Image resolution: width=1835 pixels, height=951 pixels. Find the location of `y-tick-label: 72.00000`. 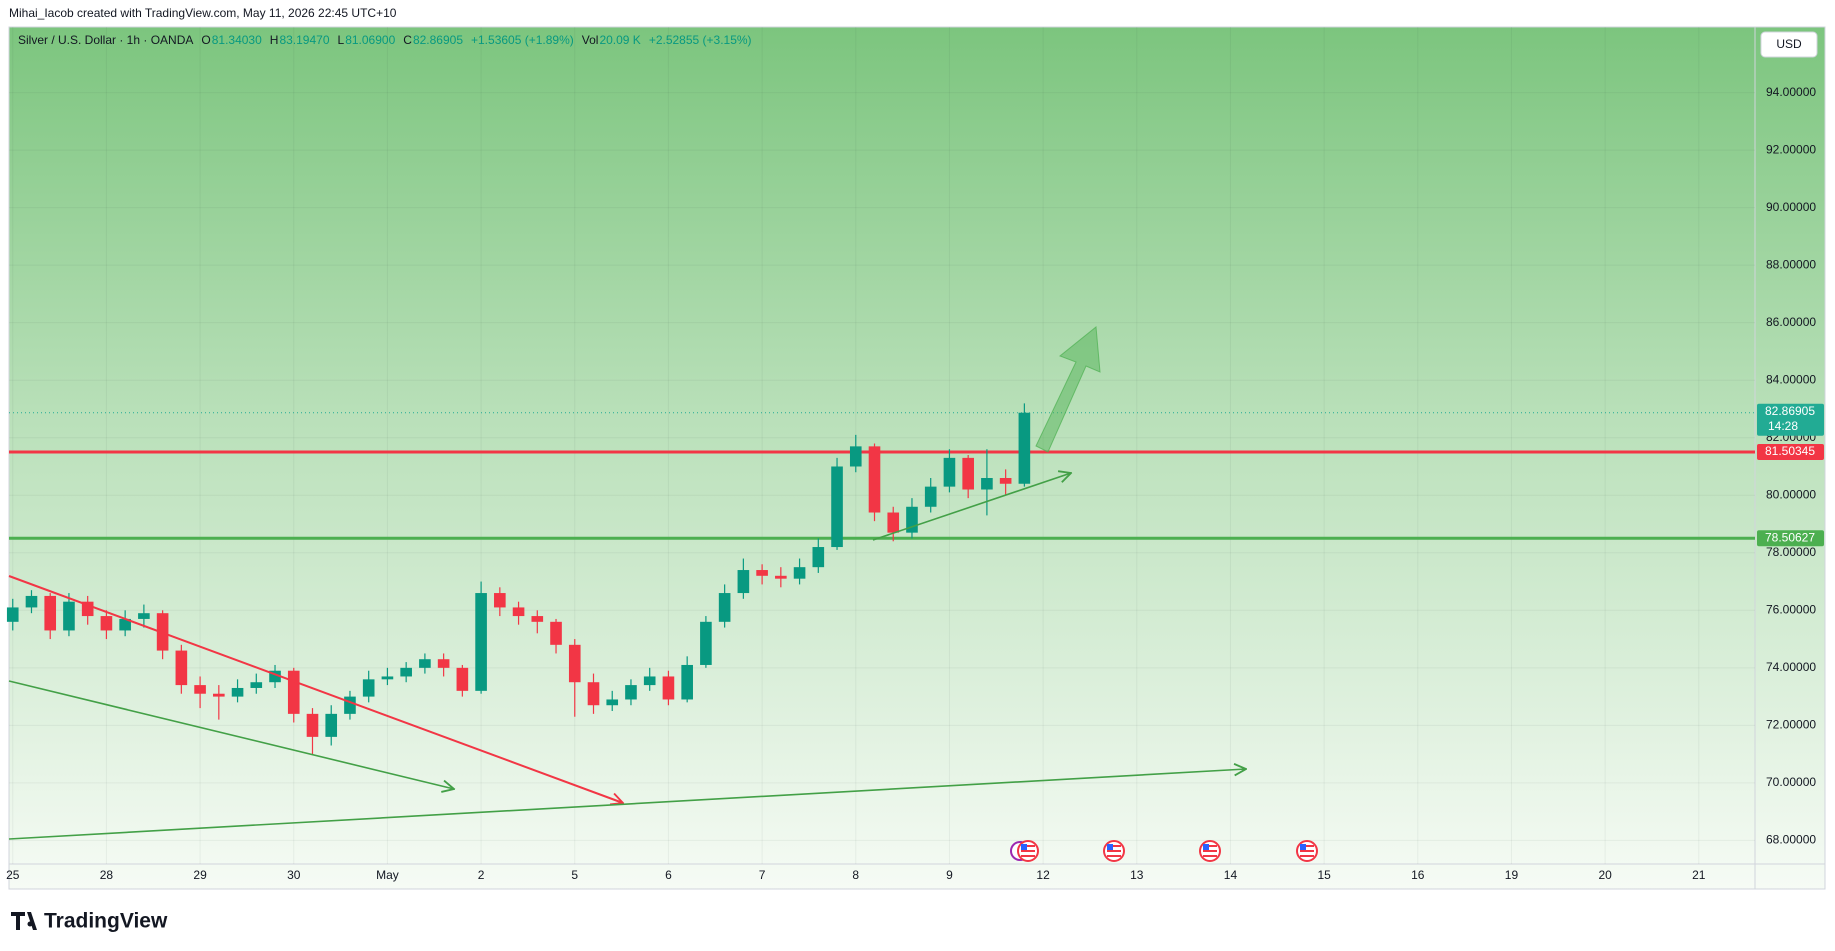

y-tick-label: 72.00000 is located at coordinates (1791, 725).